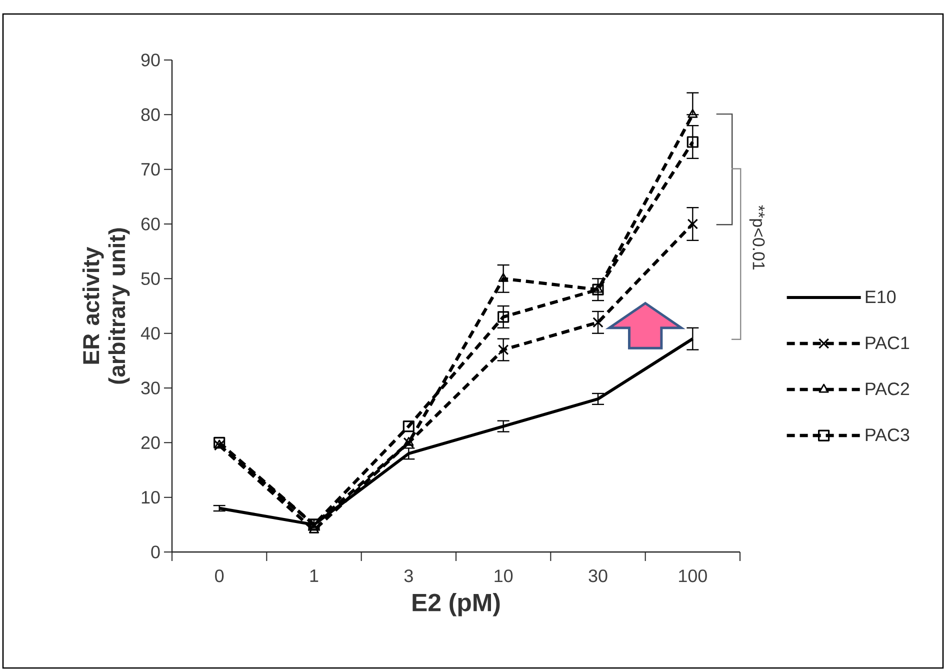 This screenshot has height=671, width=946. What do you see at coordinates (150, 224) in the screenshot?
I see `y-tick-label: 60` at bounding box center [150, 224].